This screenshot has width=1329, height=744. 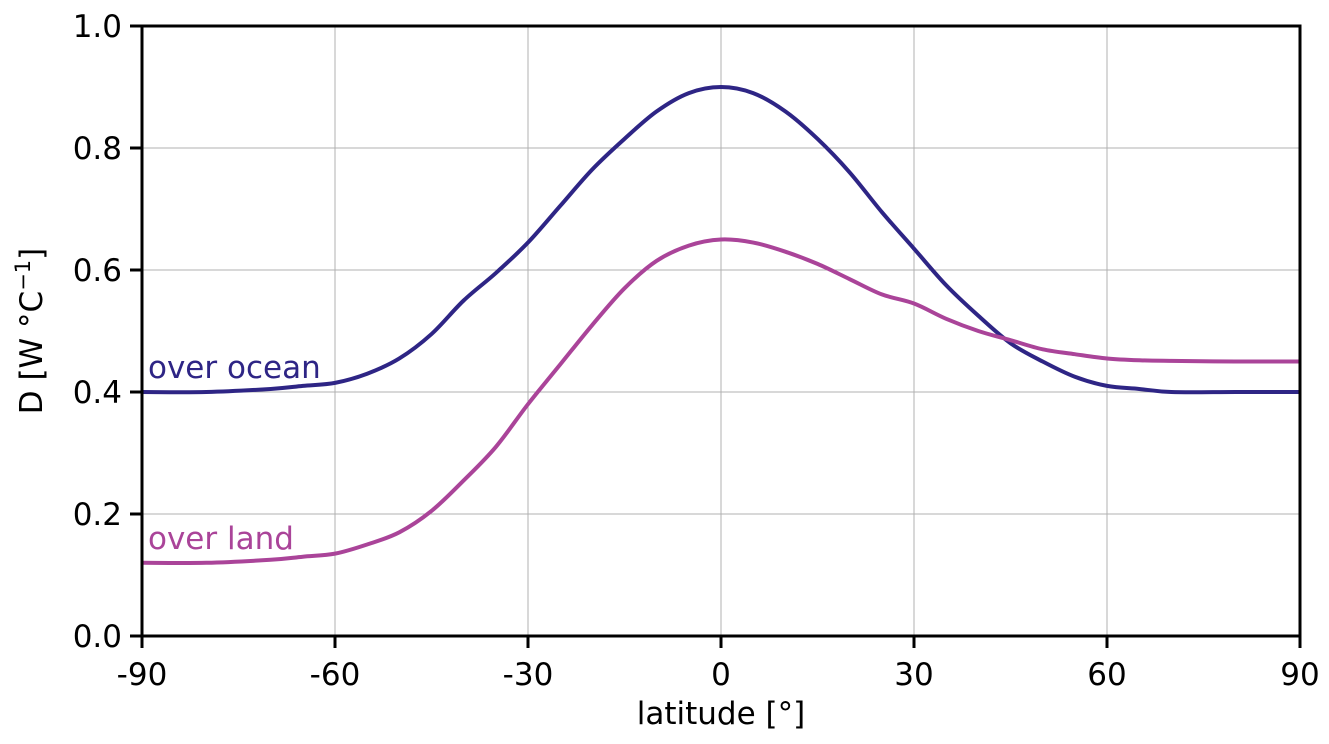 I want to click on series-label-over-land: over land, so click(x=221, y=539).